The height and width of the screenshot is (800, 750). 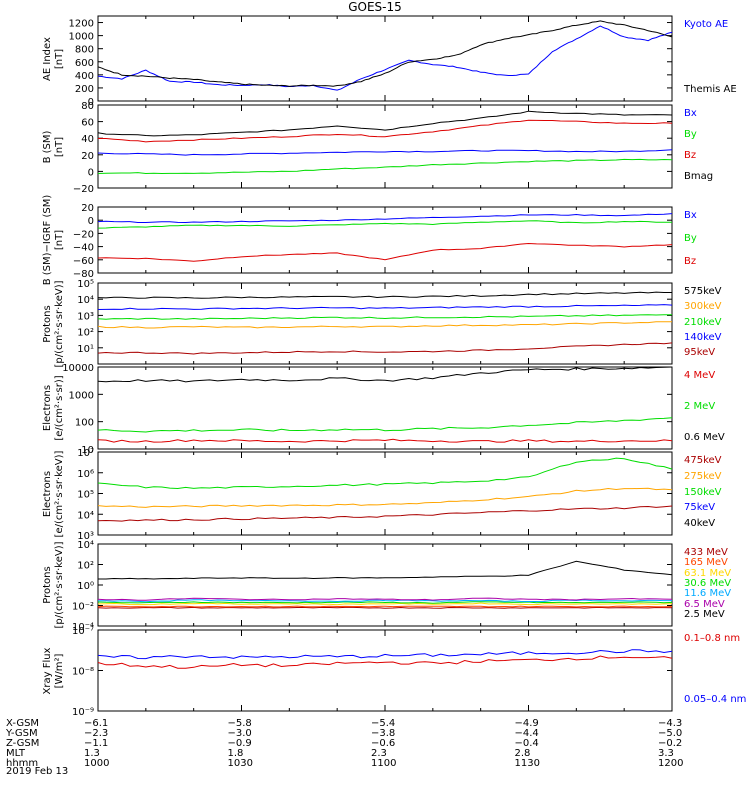 I want to click on y-tick-label: 10⁶, so click(x=85, y=474).